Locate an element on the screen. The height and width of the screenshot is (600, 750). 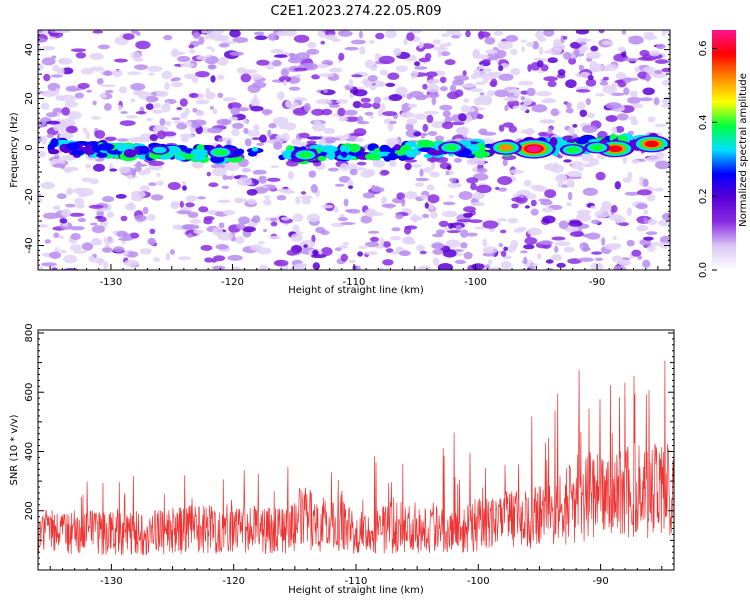
x-tick-label: -130 is located at coordinates (111, 282).